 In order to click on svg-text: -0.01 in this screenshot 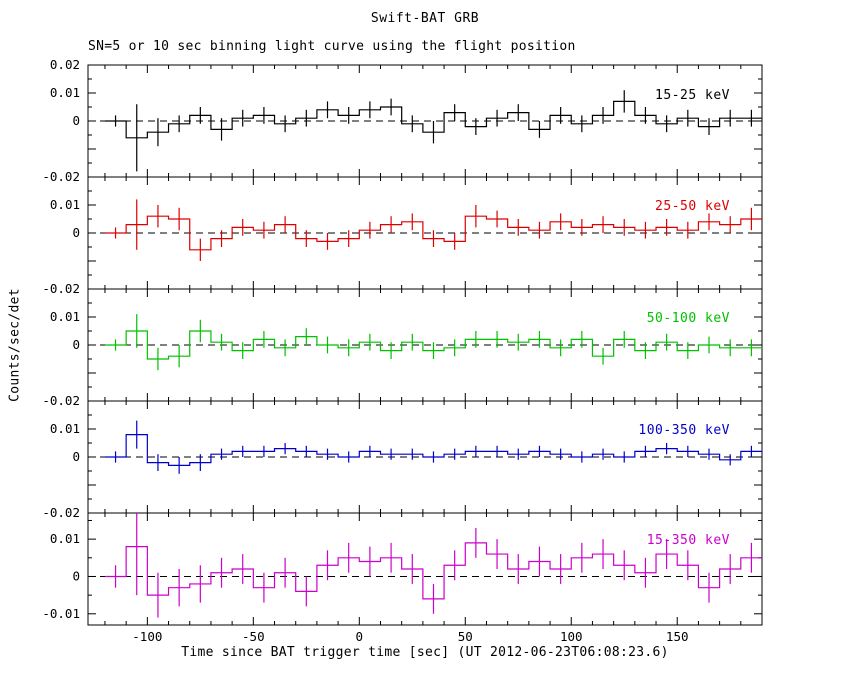, I will do `click(61, 613)`.